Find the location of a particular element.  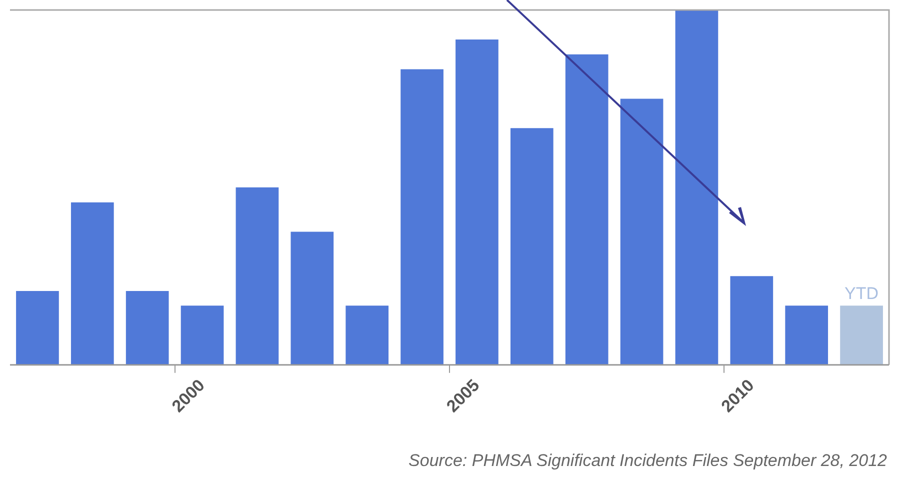

source-note: Source: PHMSA Significant Incidents Files September 28, 2012 is located at coordinates (647, 461).